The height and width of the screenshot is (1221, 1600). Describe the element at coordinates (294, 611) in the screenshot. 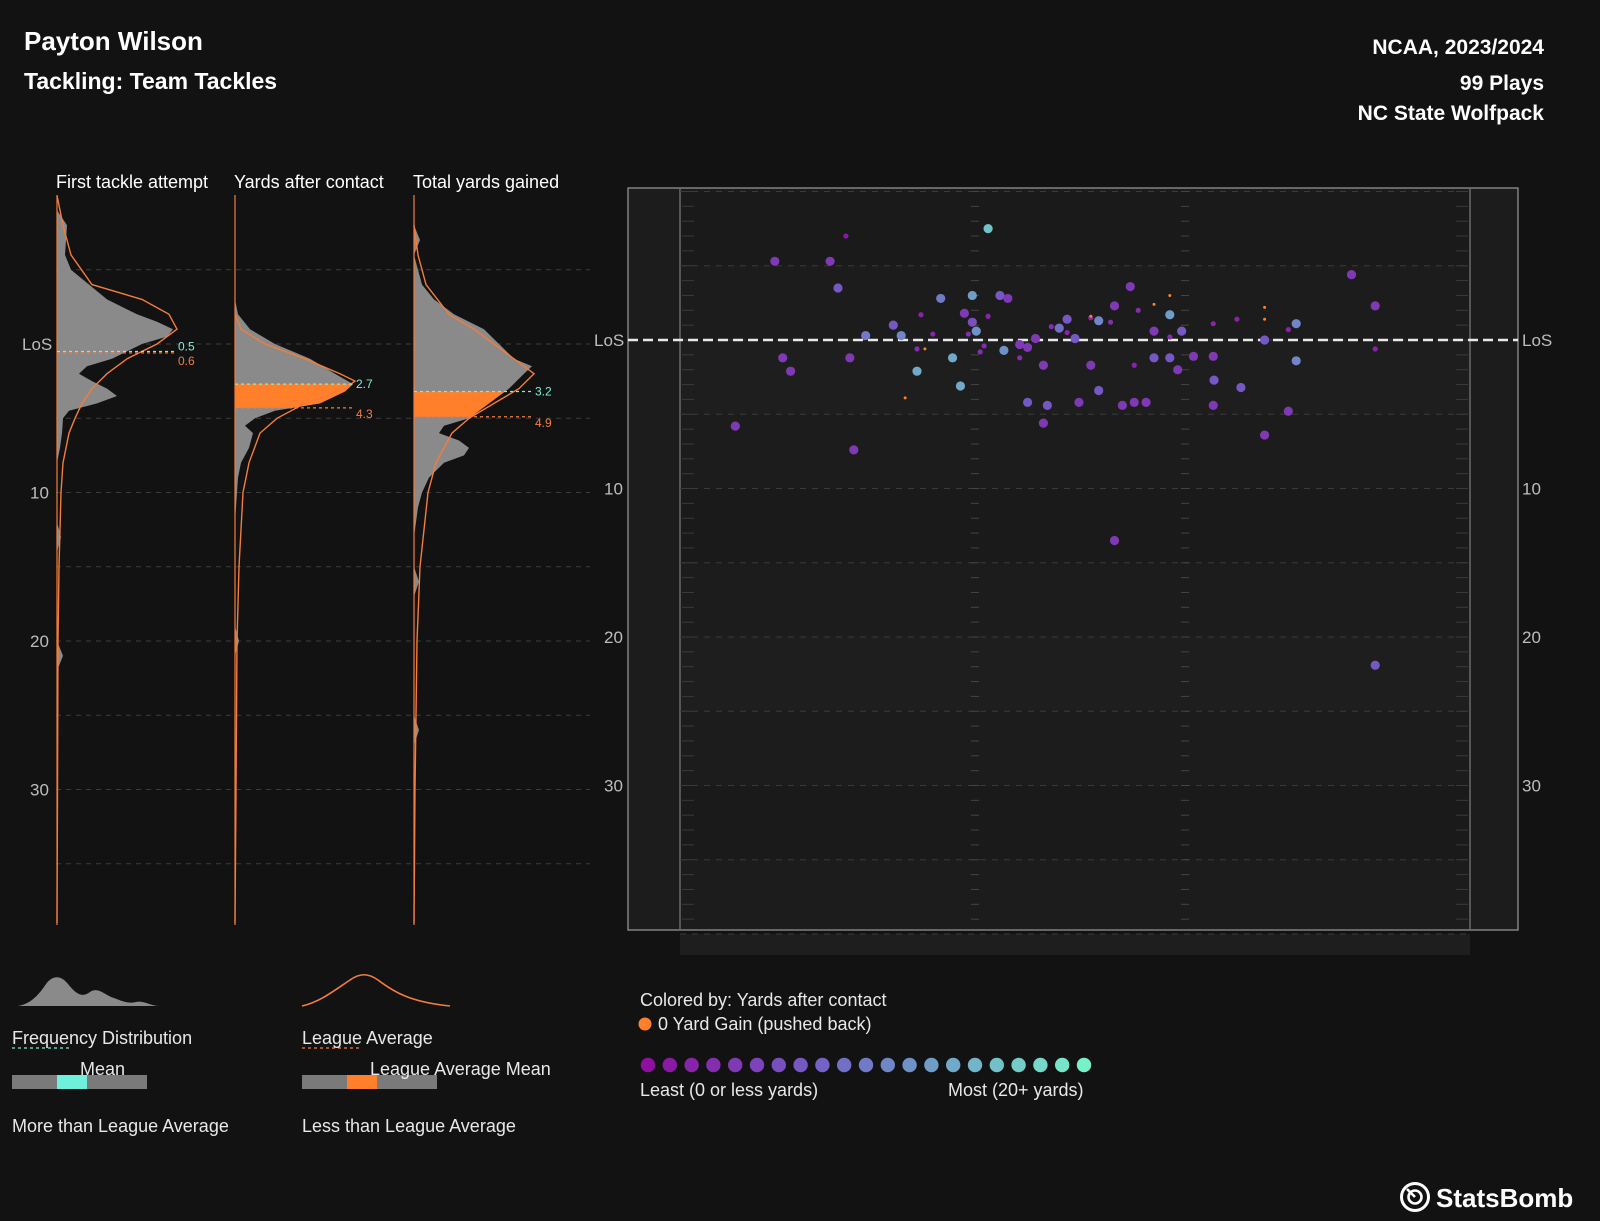

I see `frequency-distribution-area` at that location.